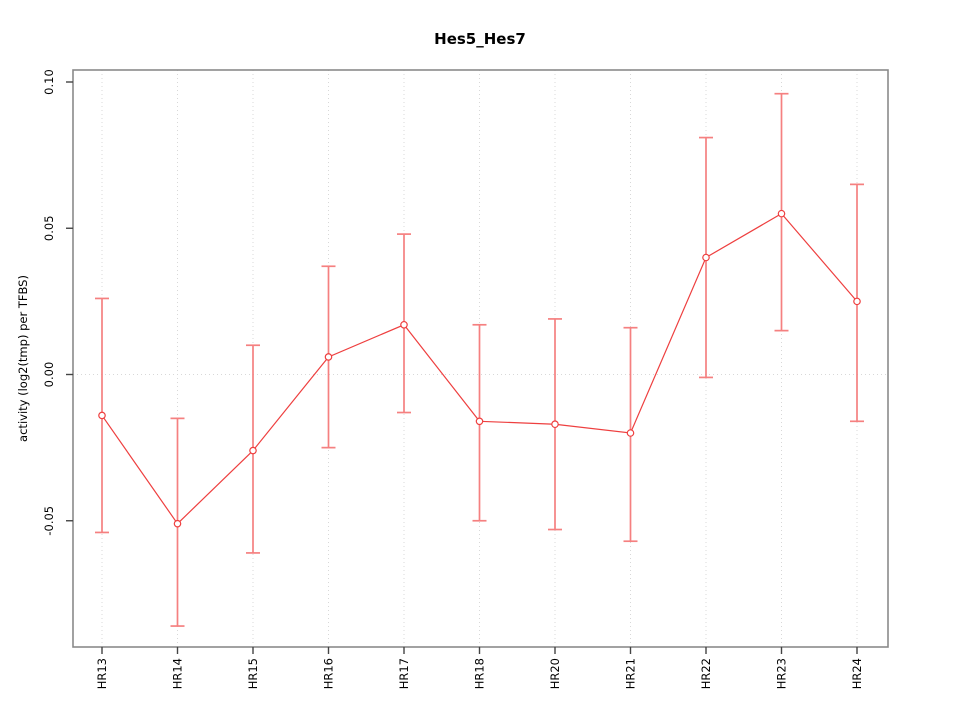  Describe the element at coordinates (49, 82) in the screenshot. I see `y-tick-label: 0.10` at that location.